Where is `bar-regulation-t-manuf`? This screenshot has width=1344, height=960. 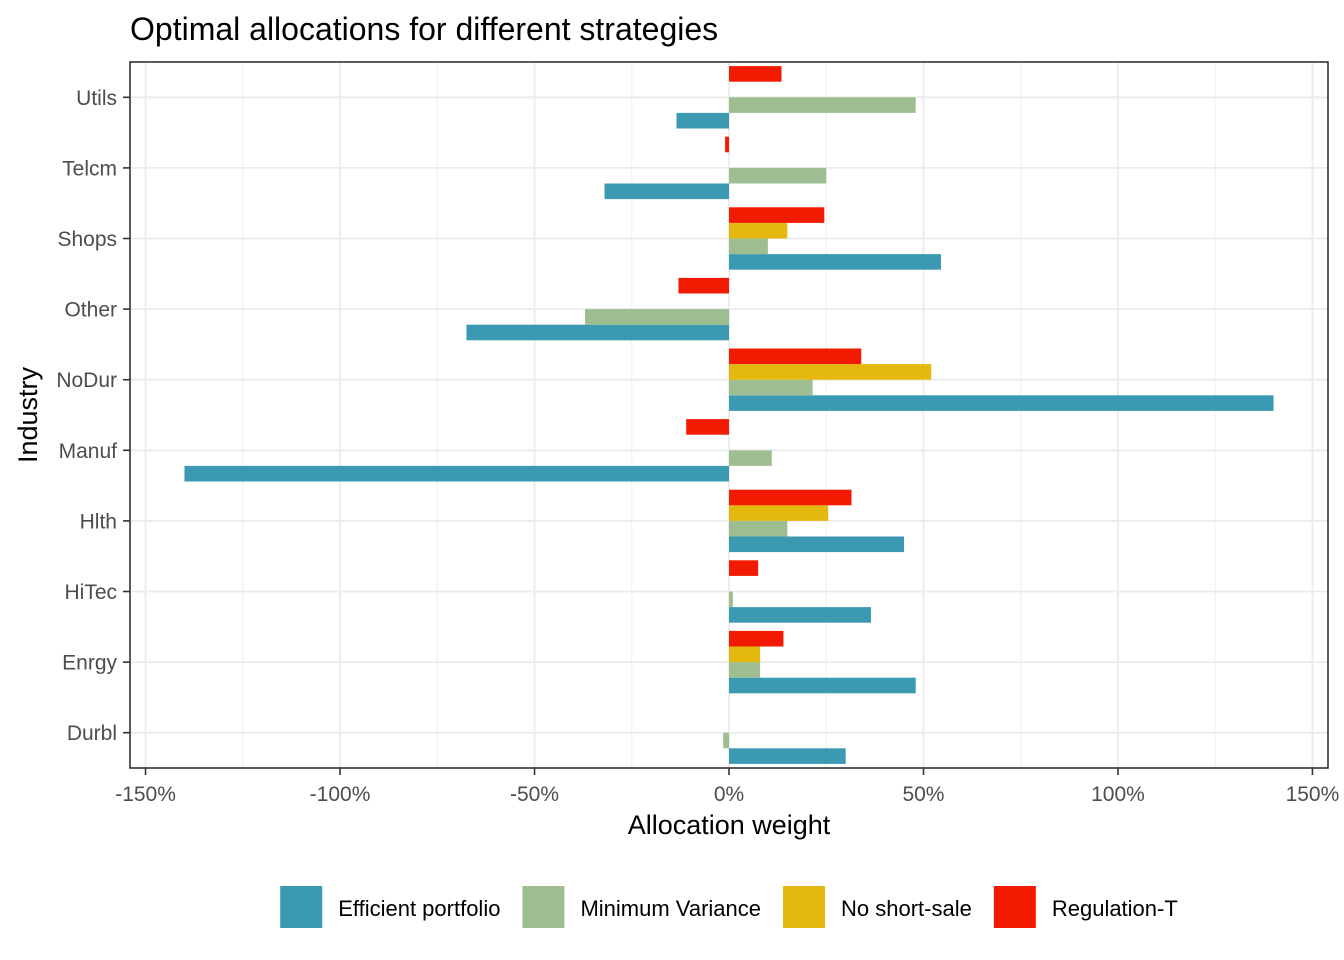 bar-regulation-t-manuf is located at coordinates (707, 427).